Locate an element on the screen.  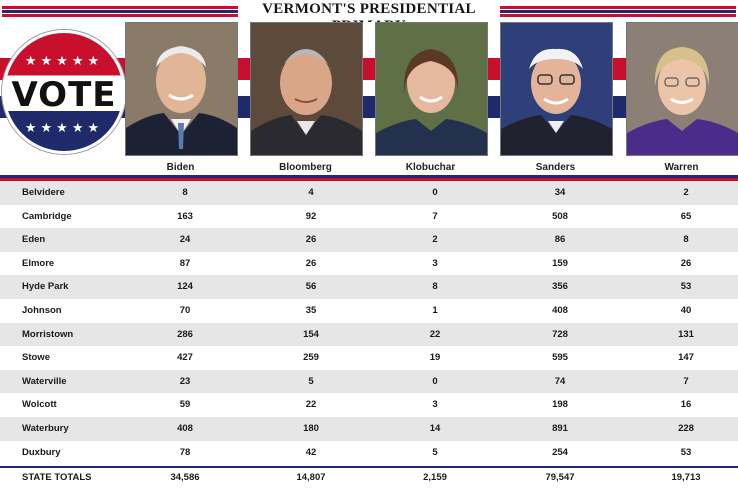
vote-cell: 14 is located at coordinates (435, 428).